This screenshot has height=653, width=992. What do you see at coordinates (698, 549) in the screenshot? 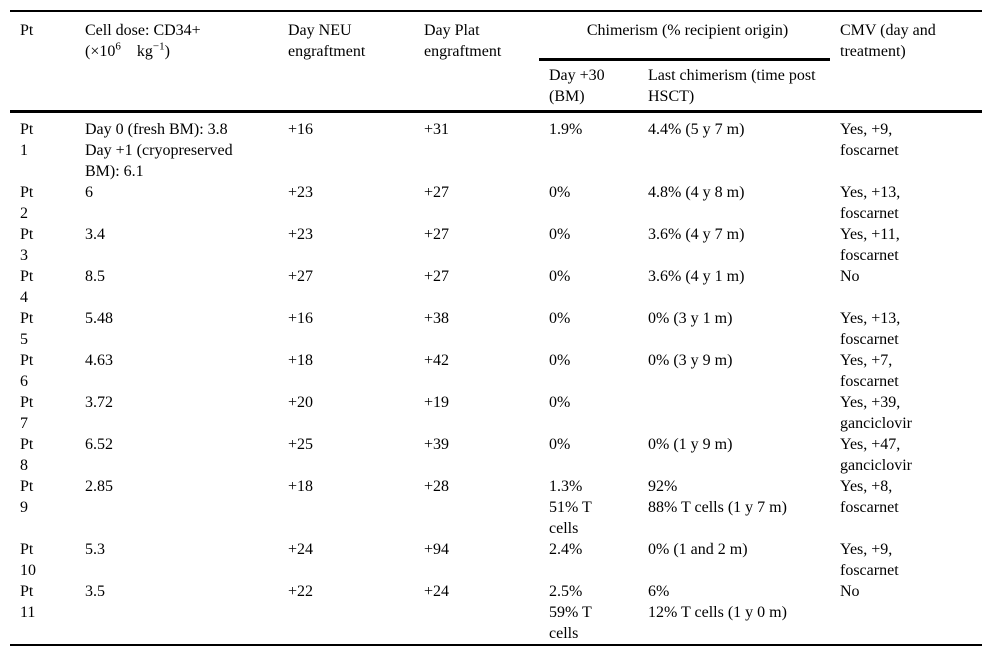
I see `cell-last-chimerism: 0% (1 and 2 m)` at bounding box center [698, 549].